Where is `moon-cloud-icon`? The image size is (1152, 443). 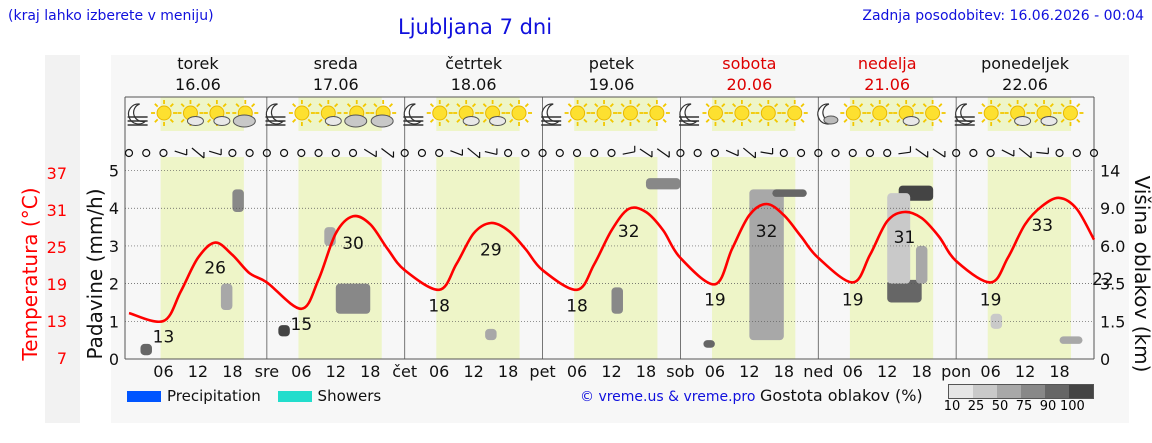
moon-cloud-icon is located at coordinates (828, 114).